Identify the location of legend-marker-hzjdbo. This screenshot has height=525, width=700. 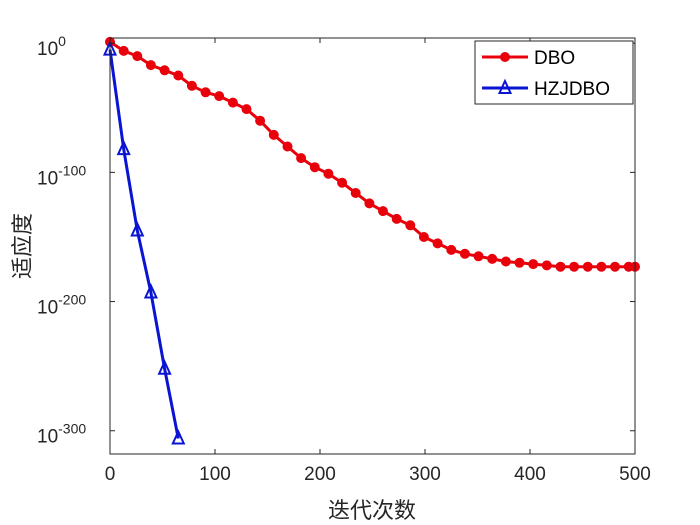
(505, 86).